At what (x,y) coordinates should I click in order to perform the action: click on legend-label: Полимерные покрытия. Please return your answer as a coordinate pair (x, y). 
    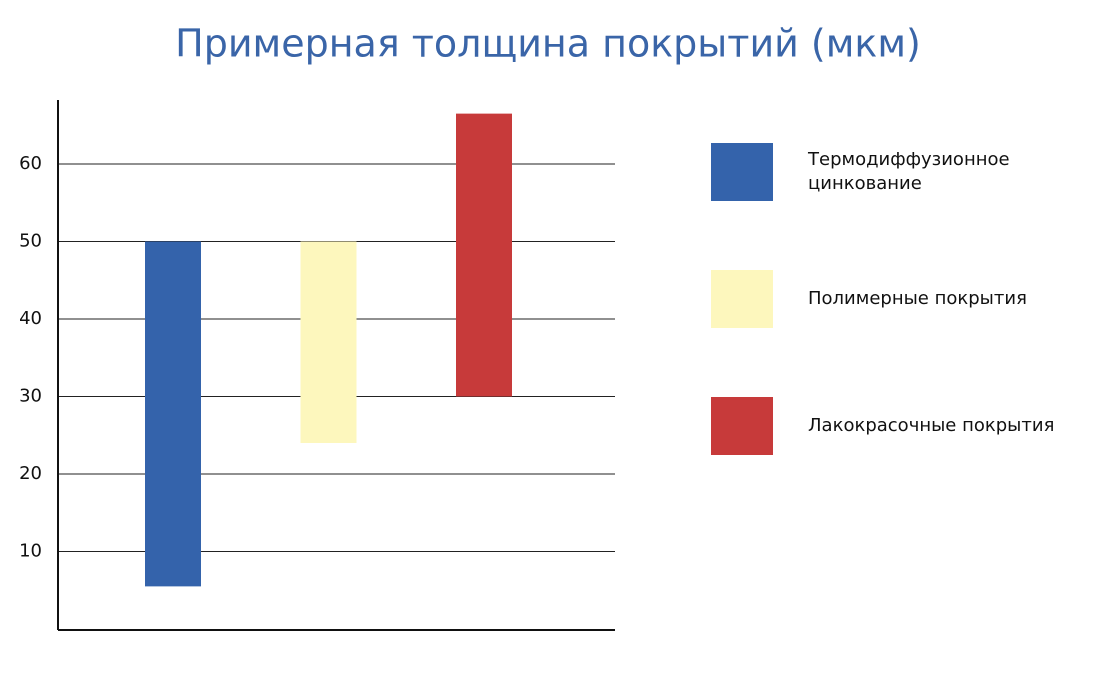
    Looking at the image, I should click on (917, 298).